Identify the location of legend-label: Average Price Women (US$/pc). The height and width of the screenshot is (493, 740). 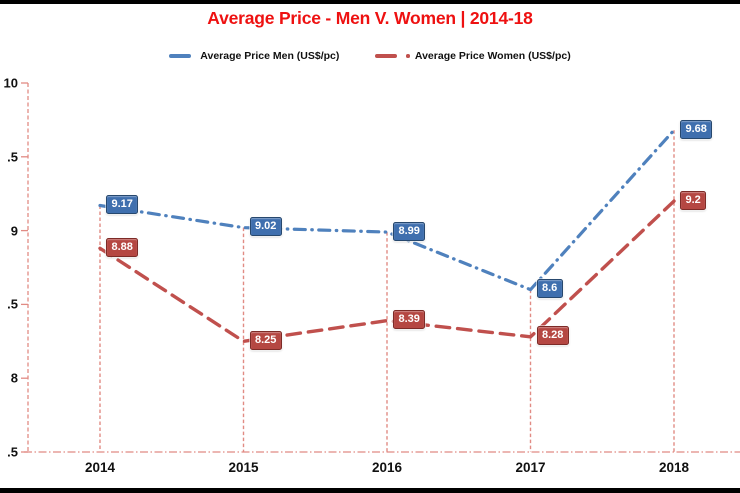
(492, 56).